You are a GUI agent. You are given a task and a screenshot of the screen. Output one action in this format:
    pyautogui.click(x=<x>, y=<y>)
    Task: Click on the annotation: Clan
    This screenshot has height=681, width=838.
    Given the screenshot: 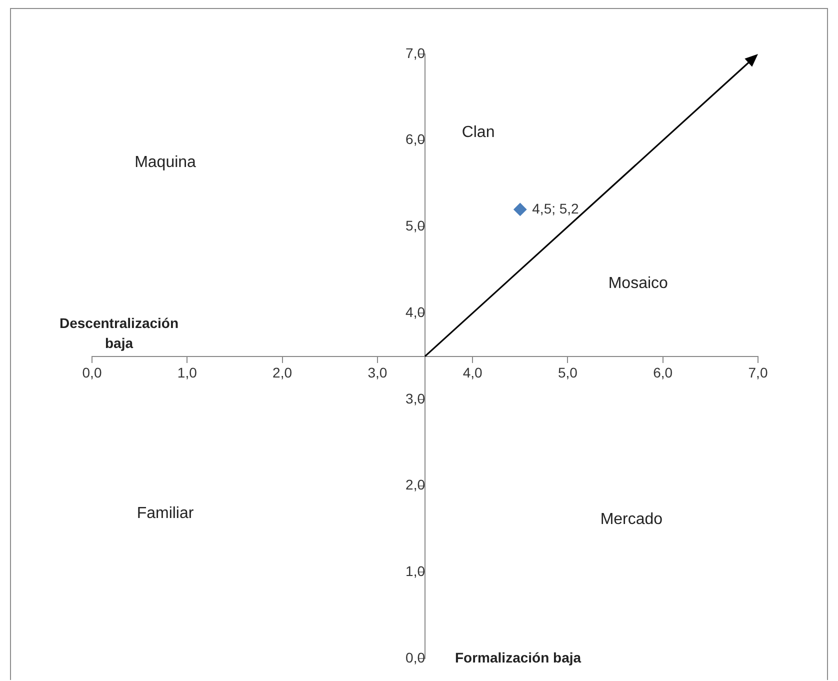 What is the action you would take?
    pyautogui.click(x=478, y=133)
    